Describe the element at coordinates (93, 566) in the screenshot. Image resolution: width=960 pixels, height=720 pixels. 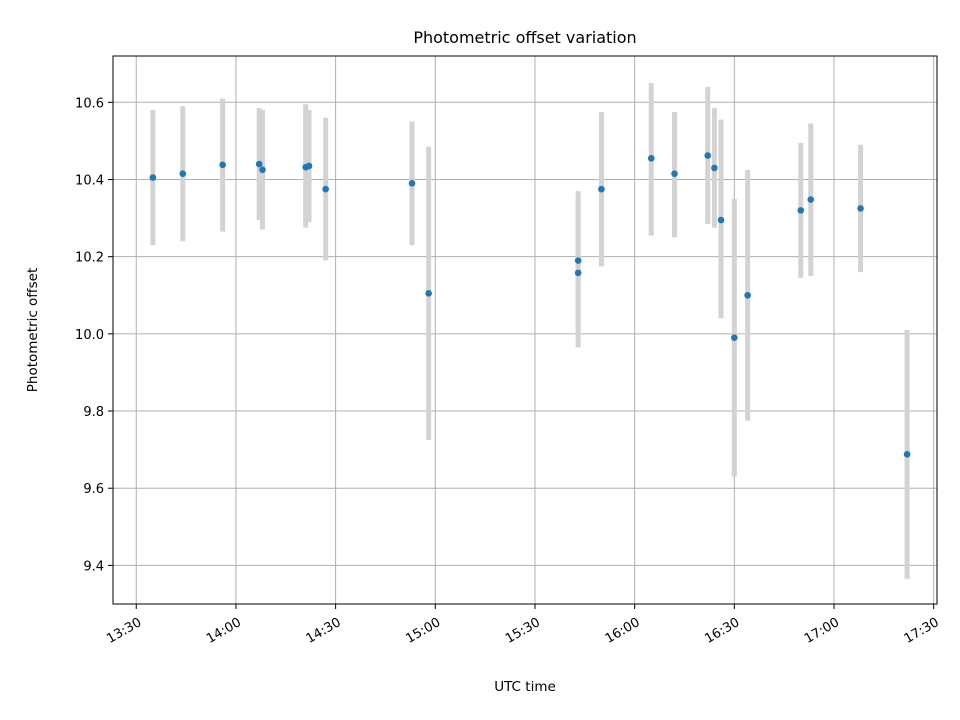
I see `y-tick-label: 9.4` at that location.